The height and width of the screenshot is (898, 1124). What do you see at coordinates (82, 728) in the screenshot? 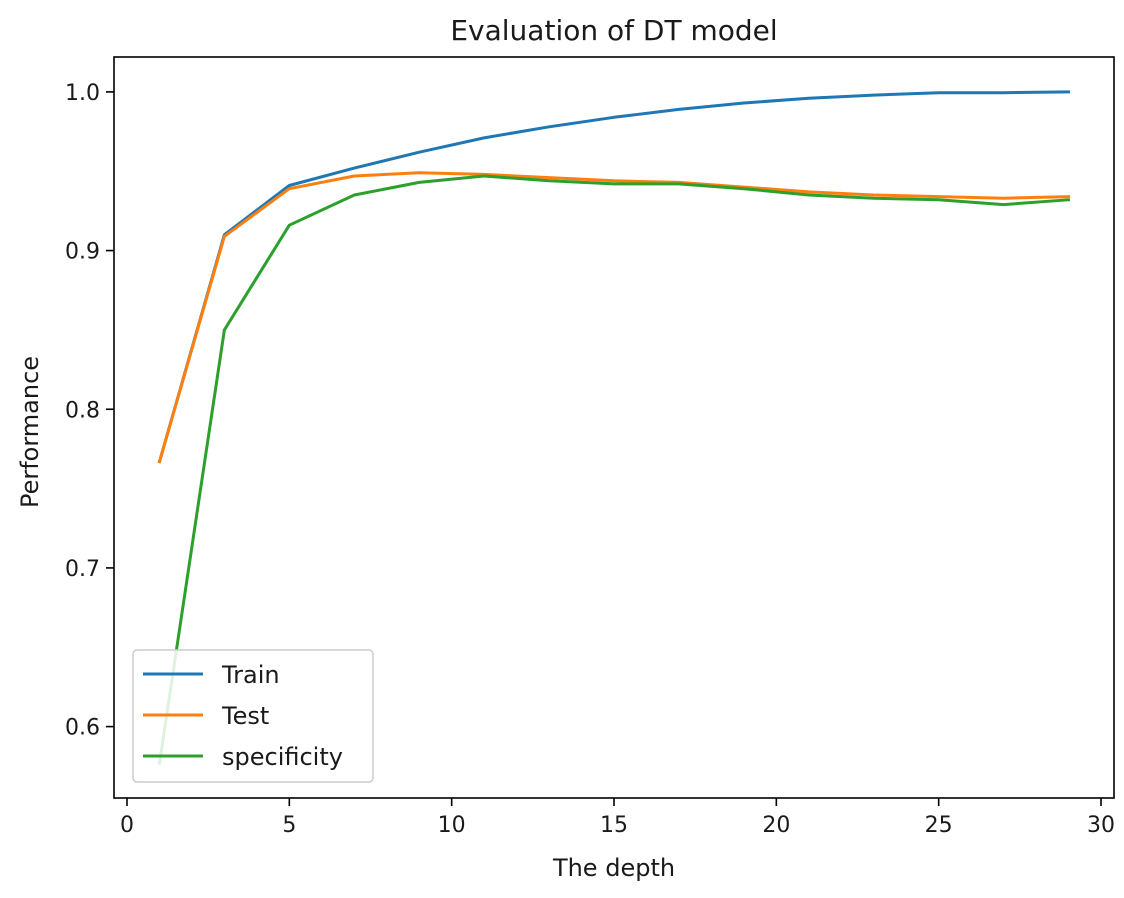
I see `y-tick-label: 0.6` at bounding box center [82, 728].